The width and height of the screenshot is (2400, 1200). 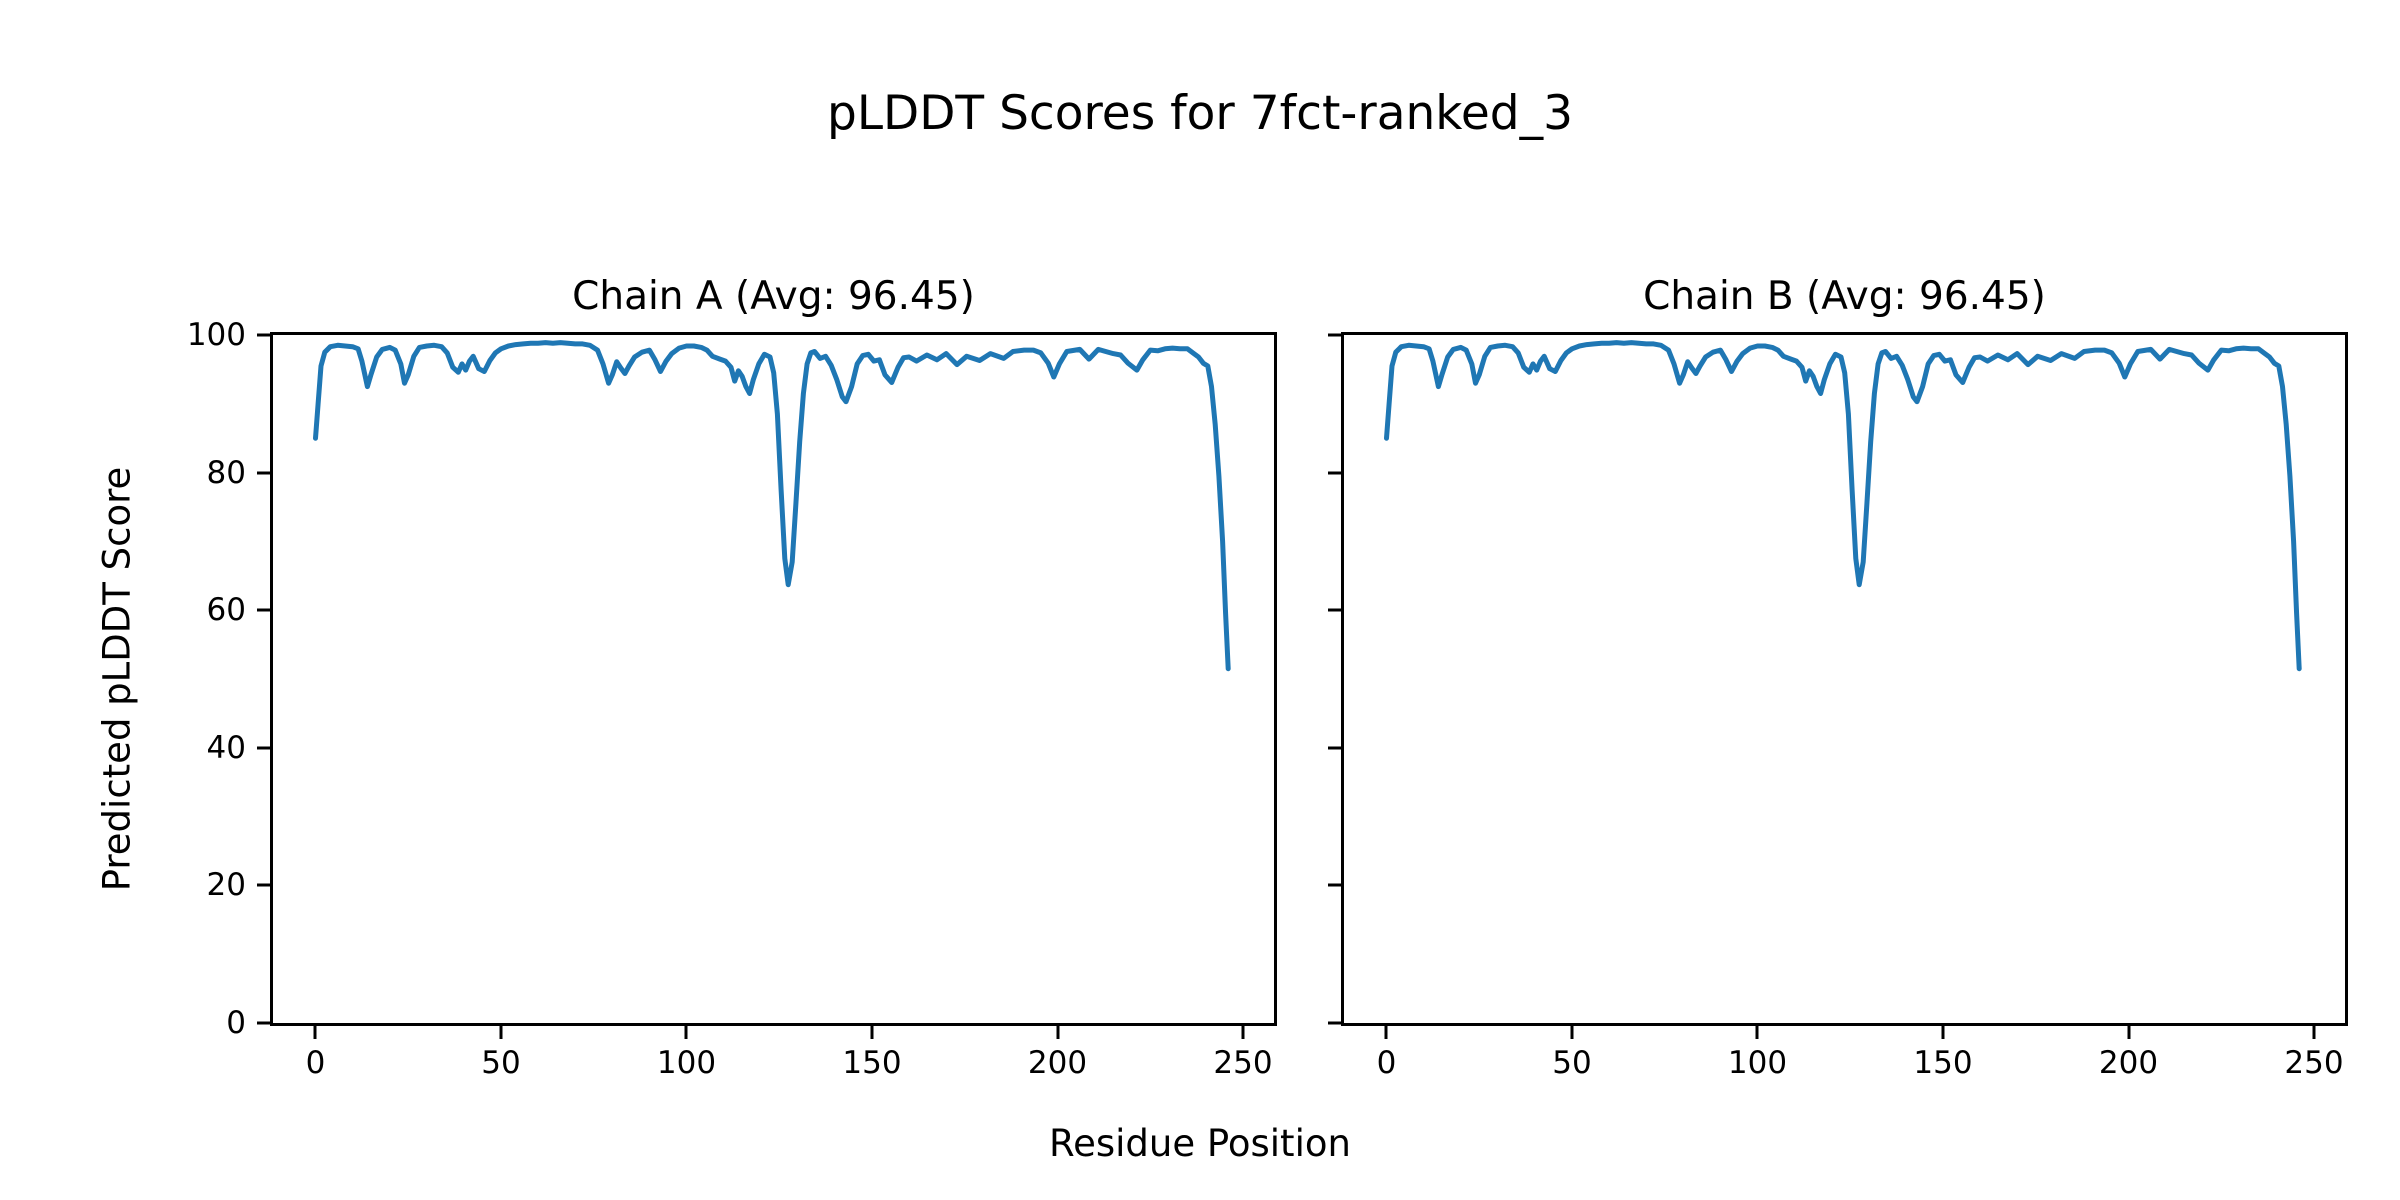 I want to click on y-axis-label: Predicted pLDDT Score, so click(x=117, y=679).